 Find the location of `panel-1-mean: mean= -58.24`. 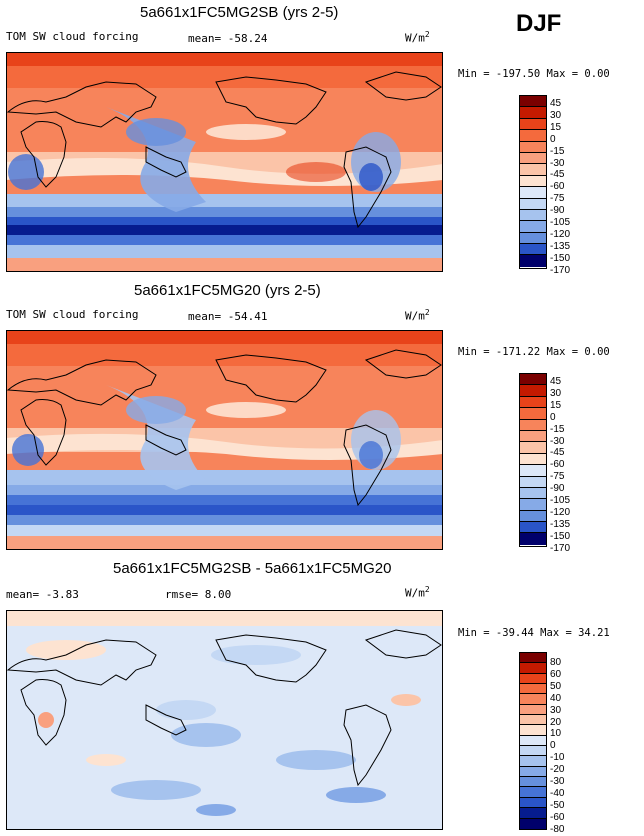

panel-1-mean: mean= -58.24 is located at coordinates (228, 38).